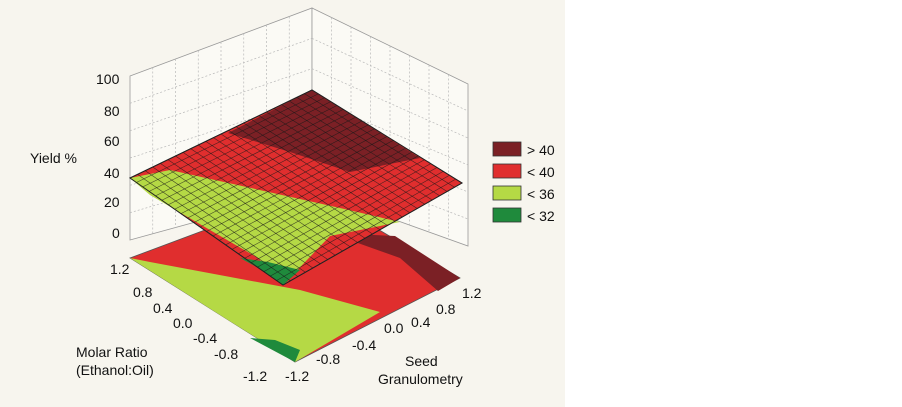 This screenshot has width=902, height=407. What do you see at coordinates (541, 172) in the screenshot?
I see `legend-label: < 40` at bounding box center [541, 172].